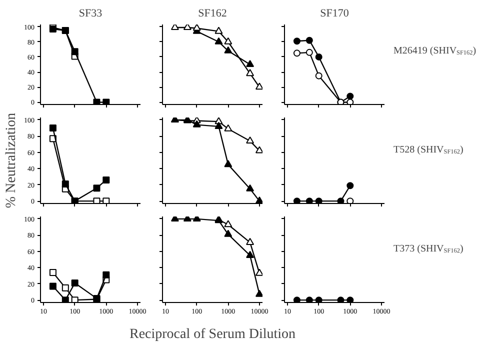 This screenshot has height=364, width=494. What do you see at coordinates (212, 14) in the screenshot?
I see `chart-title: SF162` at bounding box center [212, 14].